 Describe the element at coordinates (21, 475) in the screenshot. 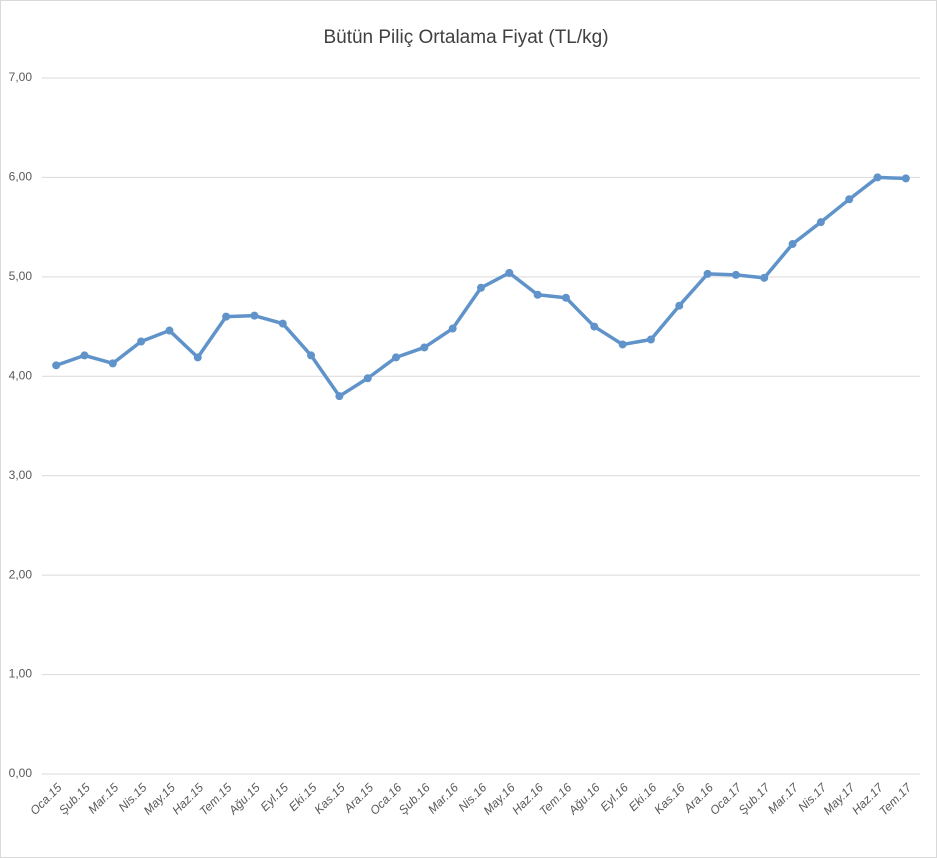

I see `y-tick-label: 3,00` at that location.